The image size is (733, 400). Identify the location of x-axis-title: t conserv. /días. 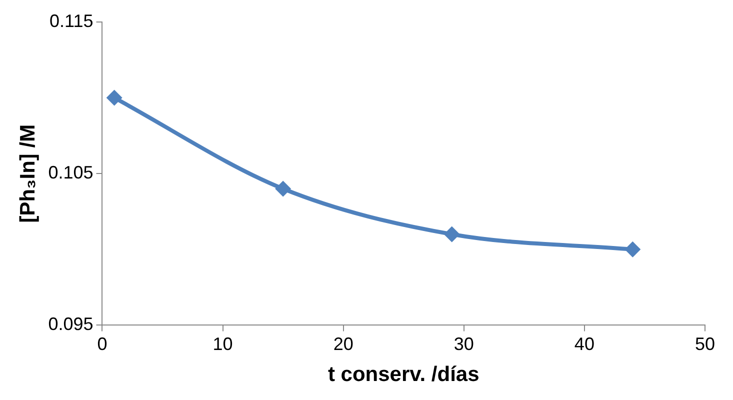
(404, 374).